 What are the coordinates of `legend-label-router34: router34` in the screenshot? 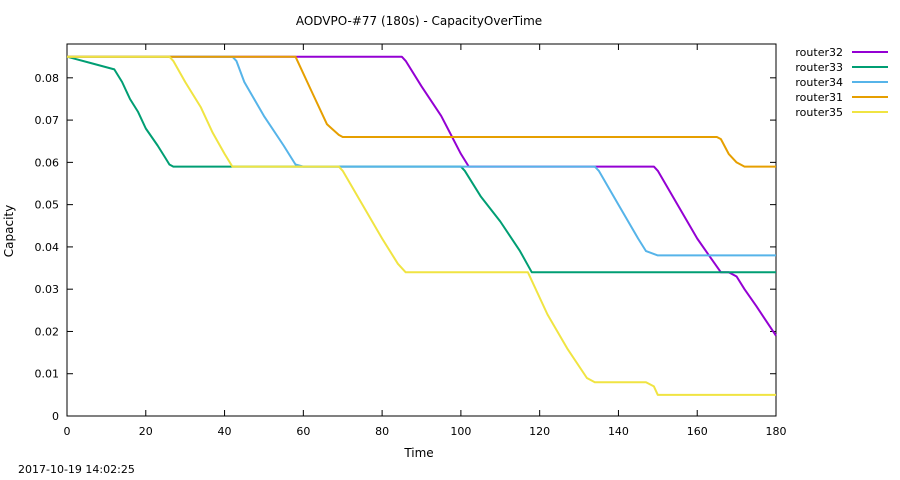 It's located at (819, 82).